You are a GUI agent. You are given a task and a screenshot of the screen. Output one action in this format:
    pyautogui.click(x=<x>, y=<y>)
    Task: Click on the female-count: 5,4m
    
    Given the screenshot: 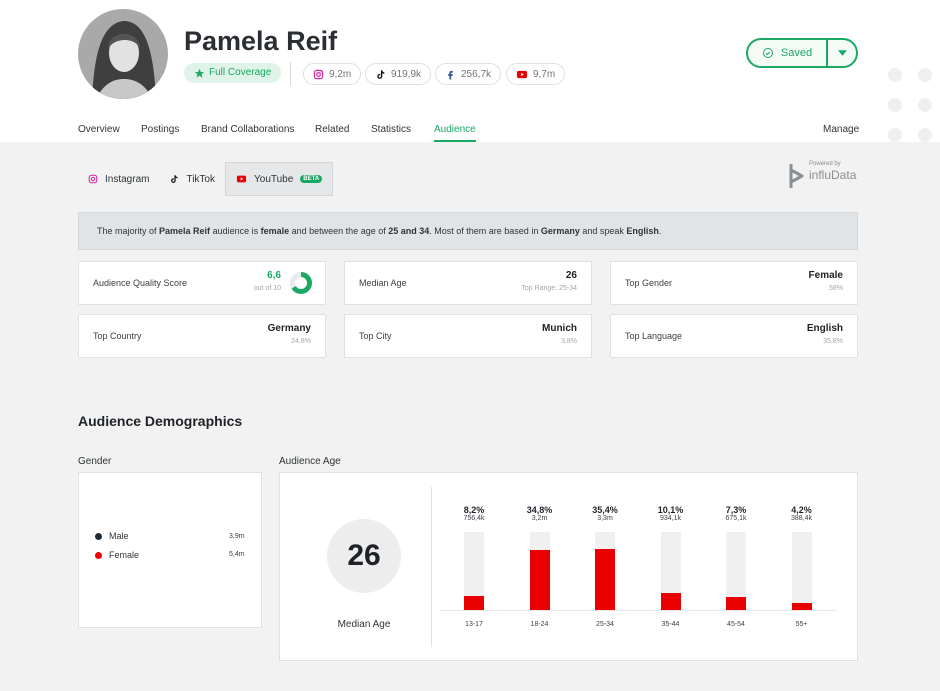 What is the action you would take?
    pyautogui.click(x=237, y=554)
    